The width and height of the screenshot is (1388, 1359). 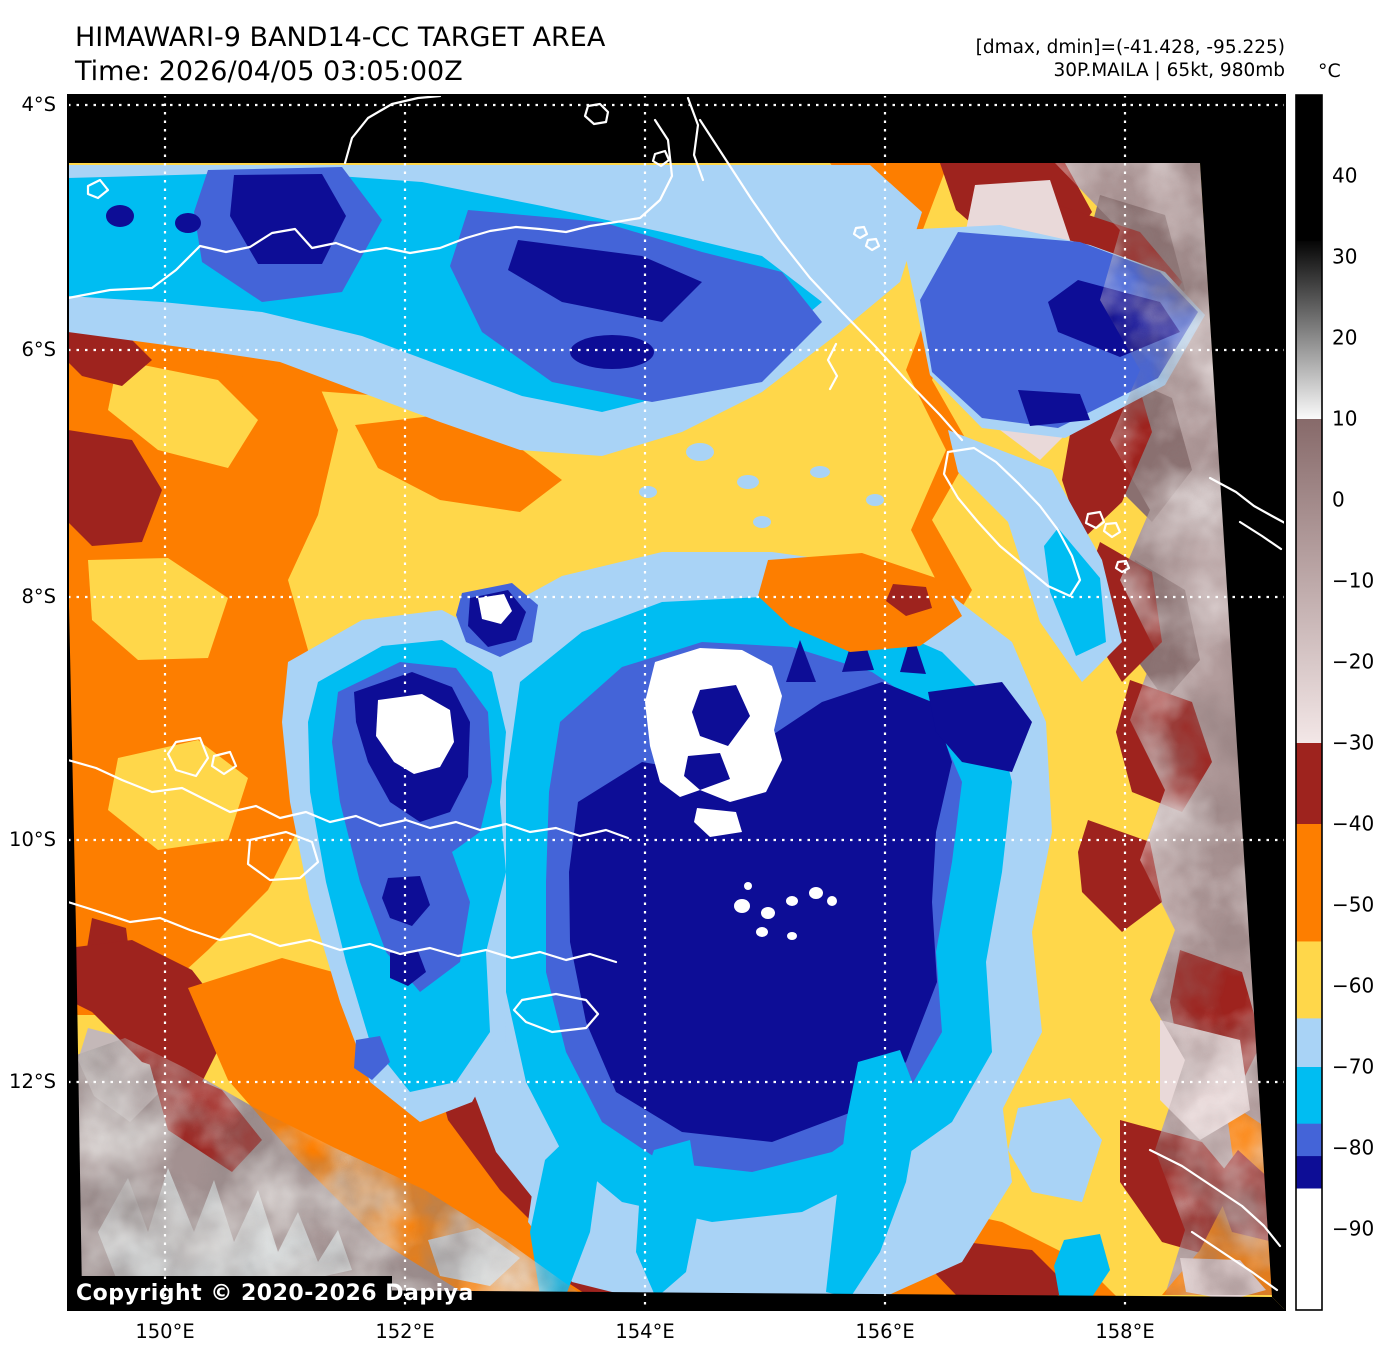 What do you see at coordinates (1353, 1147) in the screenshot?
I see `colorbar-tick-label: −80` at bounding box center [1353, 1147].